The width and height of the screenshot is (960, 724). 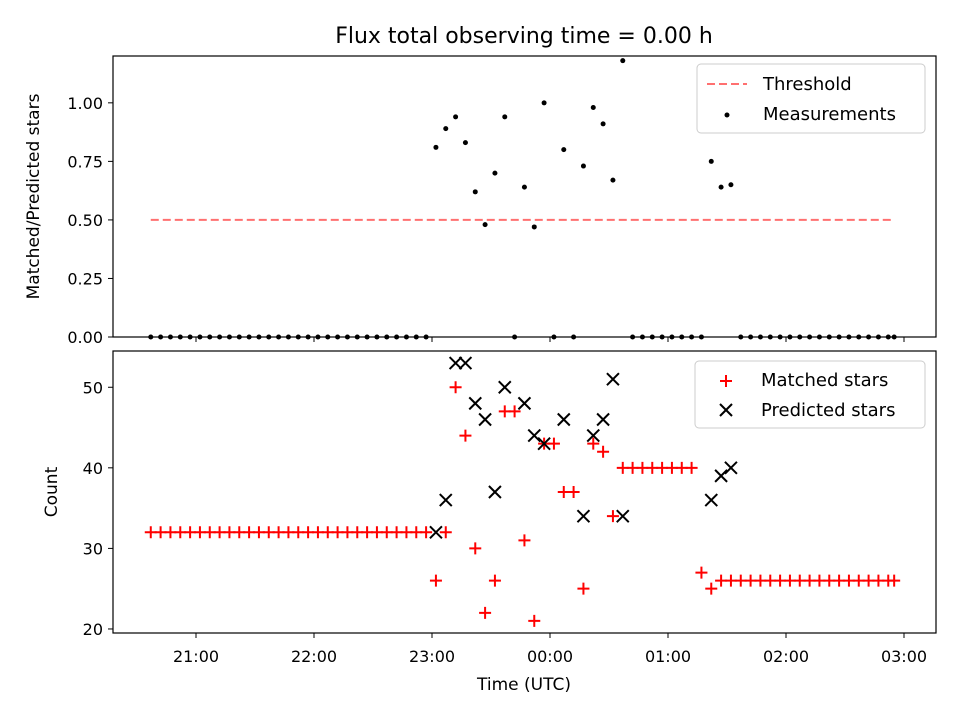 What do you see at coordinates (52, 491) in the screenshot?
I see `bottom-y-axis-label: Count` at bounding box center [52, 491].